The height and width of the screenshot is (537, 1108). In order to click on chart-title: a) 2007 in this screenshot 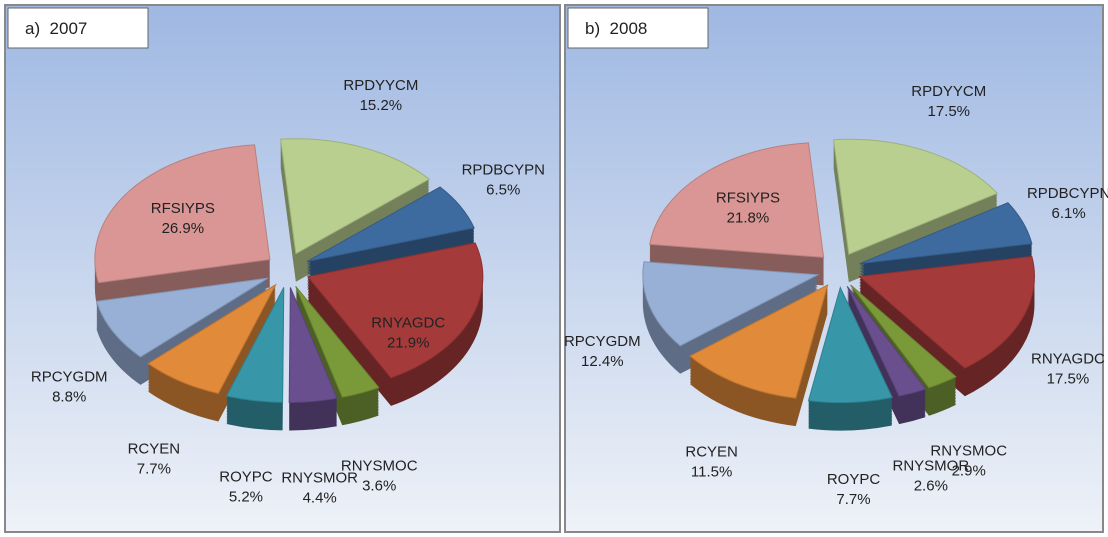, I will do `click(56, 28)`.